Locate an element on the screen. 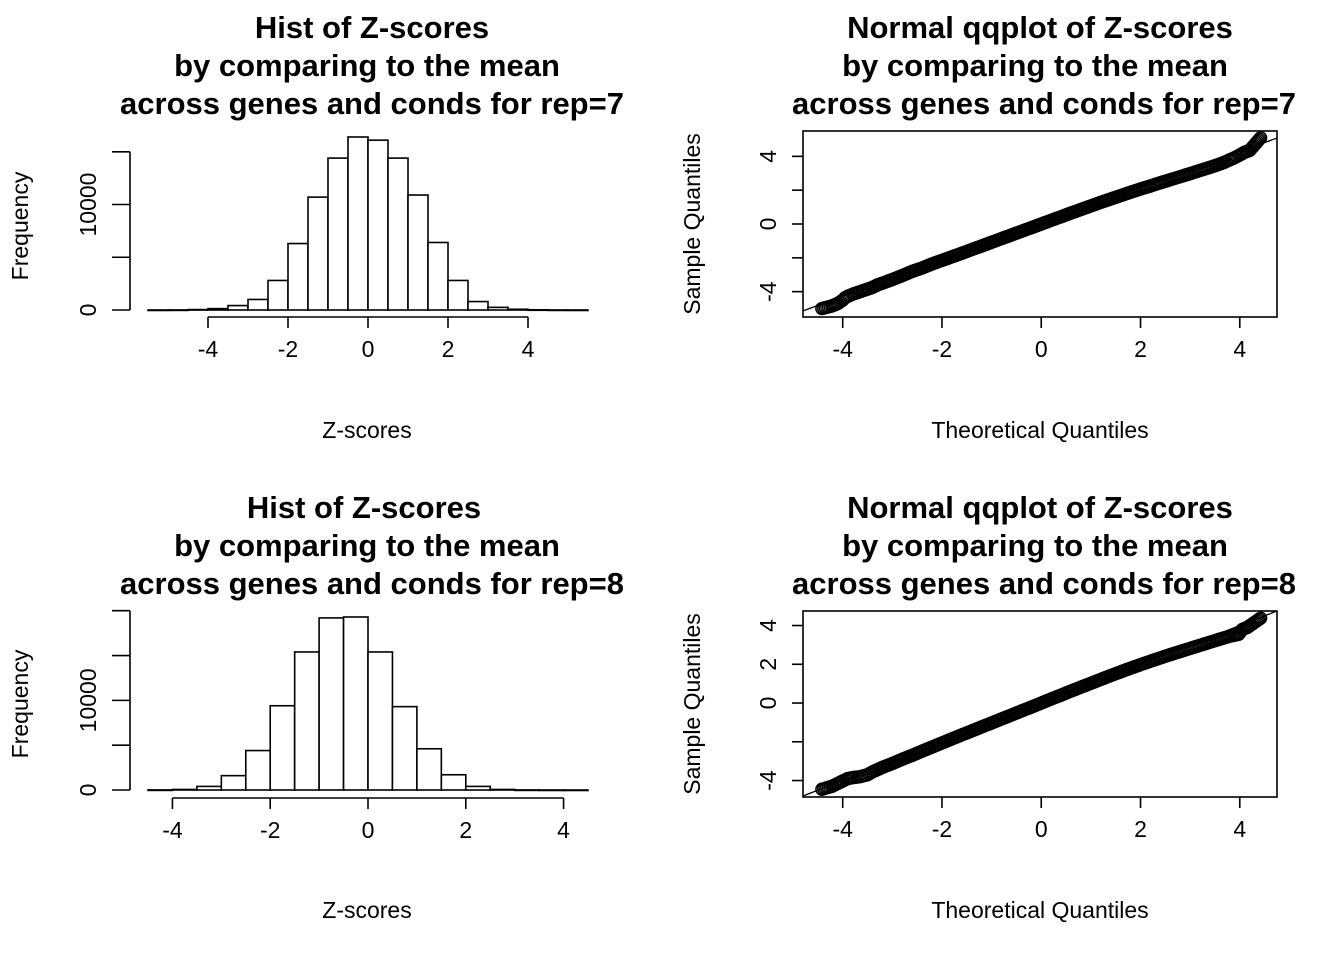 Image resolution: width=1344 pixels, height=960 pixels. histogram-rep7-y-axis-label: Frequency is located at coordinates (20, 225).